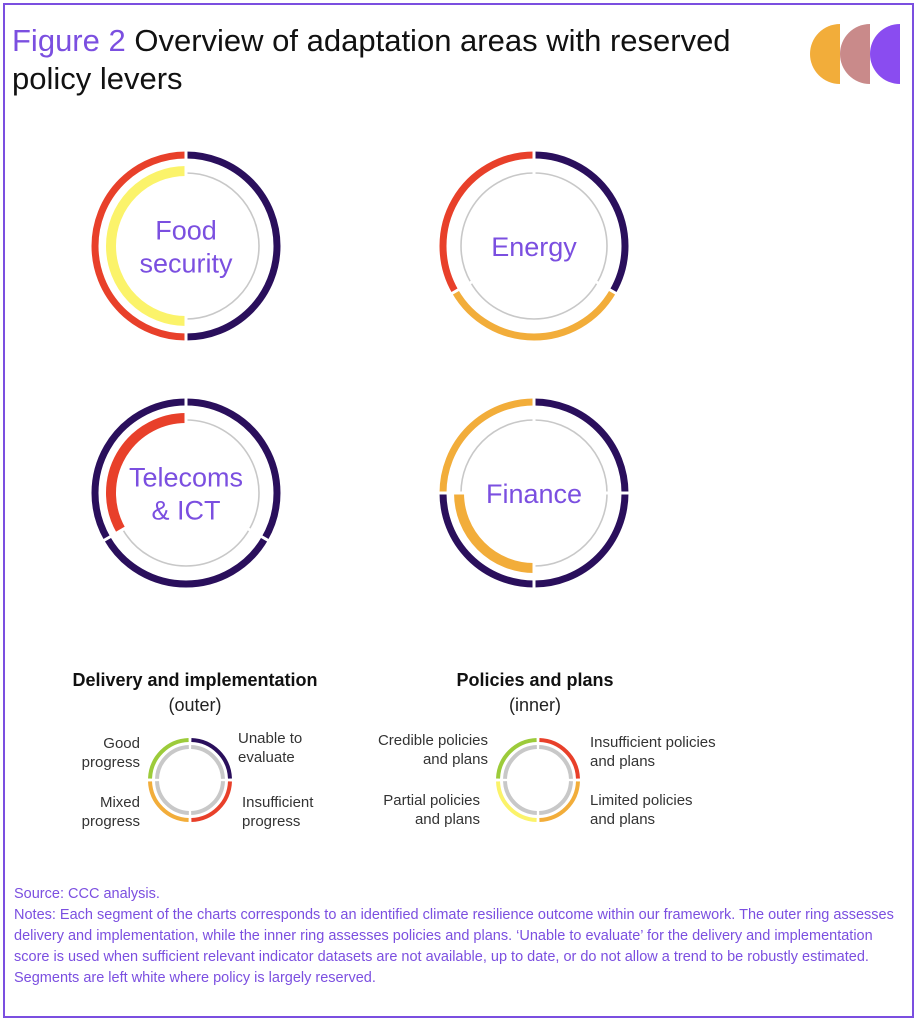 This screenshot has height=1024, width=921. Describe the element at coordinates (405, 810) in the screenshot. I see `legend-label-partial-policies: Partial policies and plans` at that location.